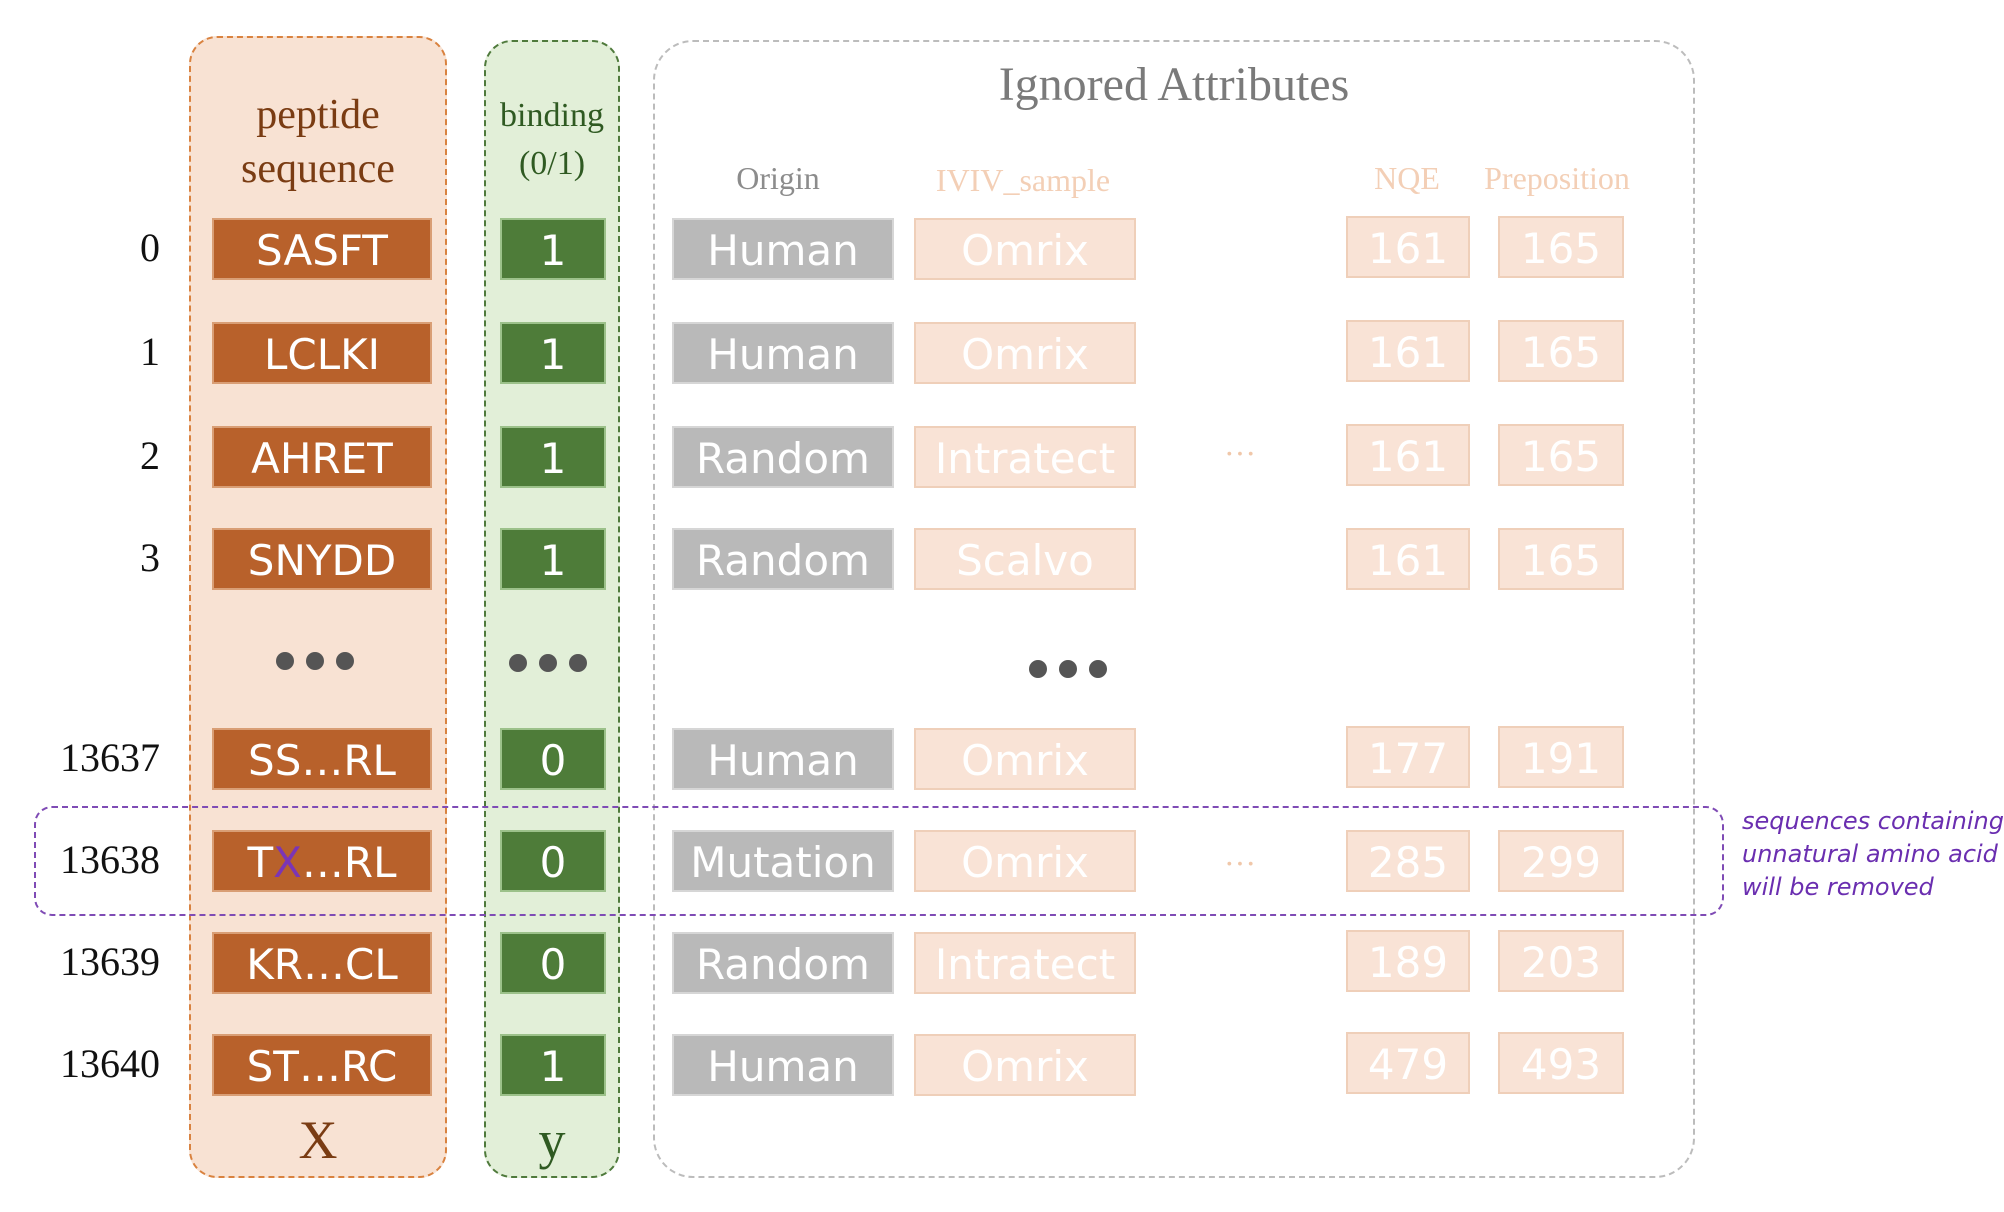 The width and height of the screenshot is (2004, 1212). I want to click on x-label: X, so click(318, 1140).